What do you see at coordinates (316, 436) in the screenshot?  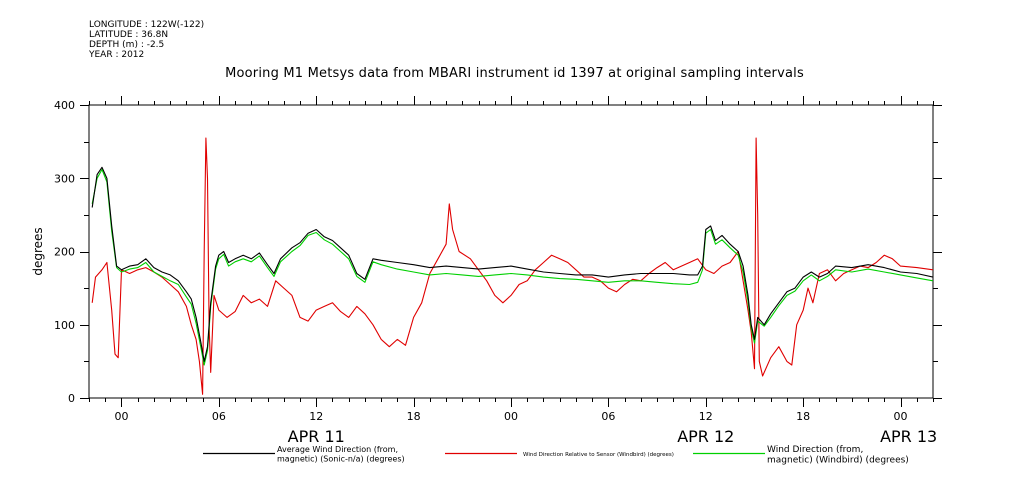 I see `x-date-label: APR 11` at bounding box center [316, 436].